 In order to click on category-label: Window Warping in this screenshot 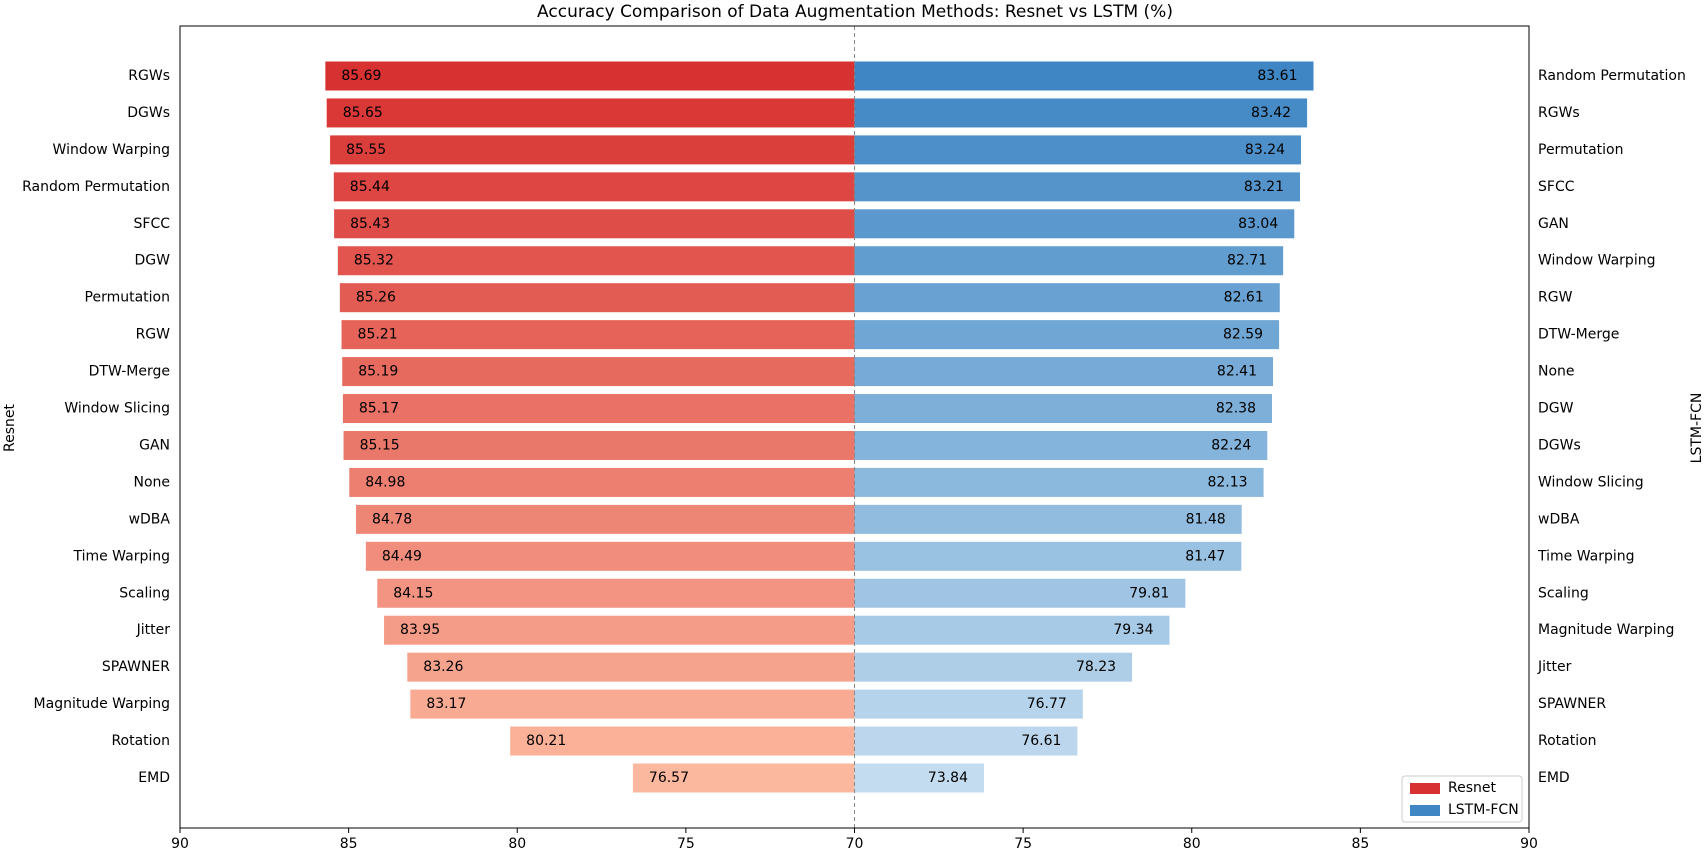, I will do `click(1596, 261)`.